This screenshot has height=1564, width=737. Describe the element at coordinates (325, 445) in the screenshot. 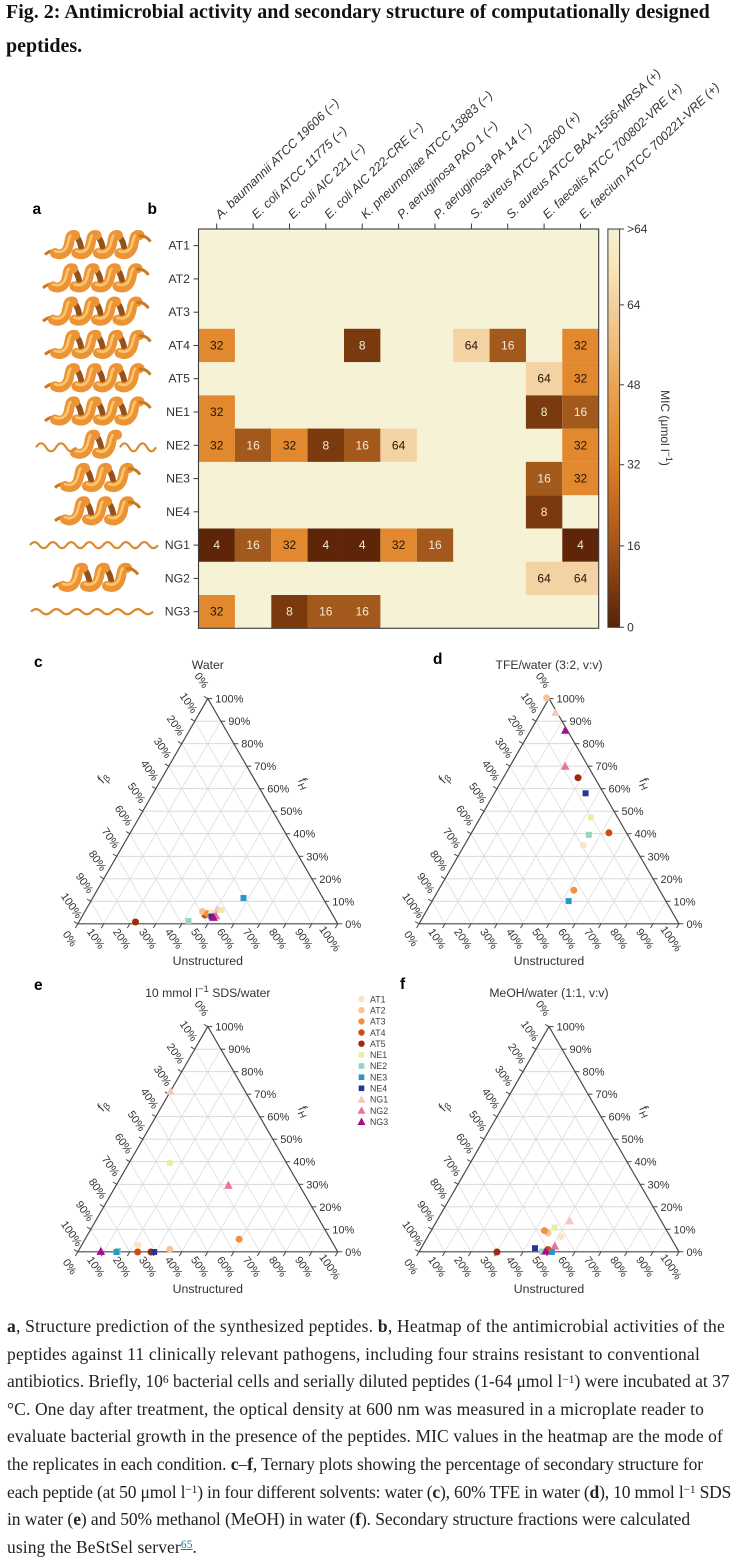

I see `svg-text: 8` at that location.